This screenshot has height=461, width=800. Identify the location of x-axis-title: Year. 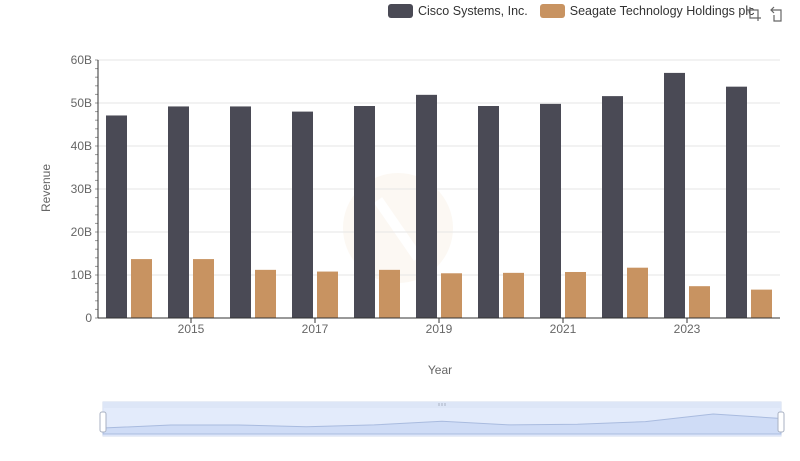
(440, 370).